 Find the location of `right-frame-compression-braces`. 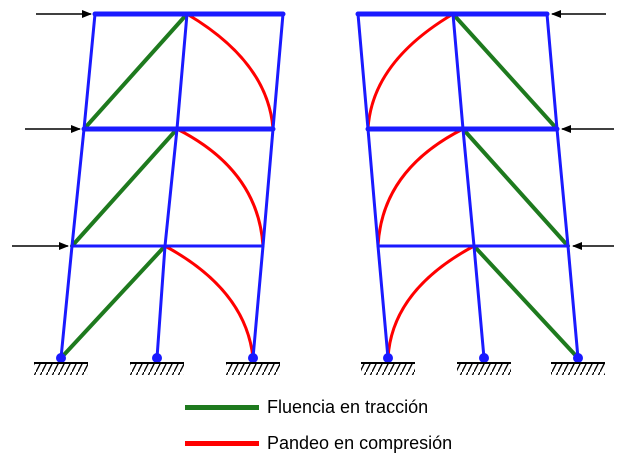

right-frame-compression-braces is located at coordinates (421, 186).